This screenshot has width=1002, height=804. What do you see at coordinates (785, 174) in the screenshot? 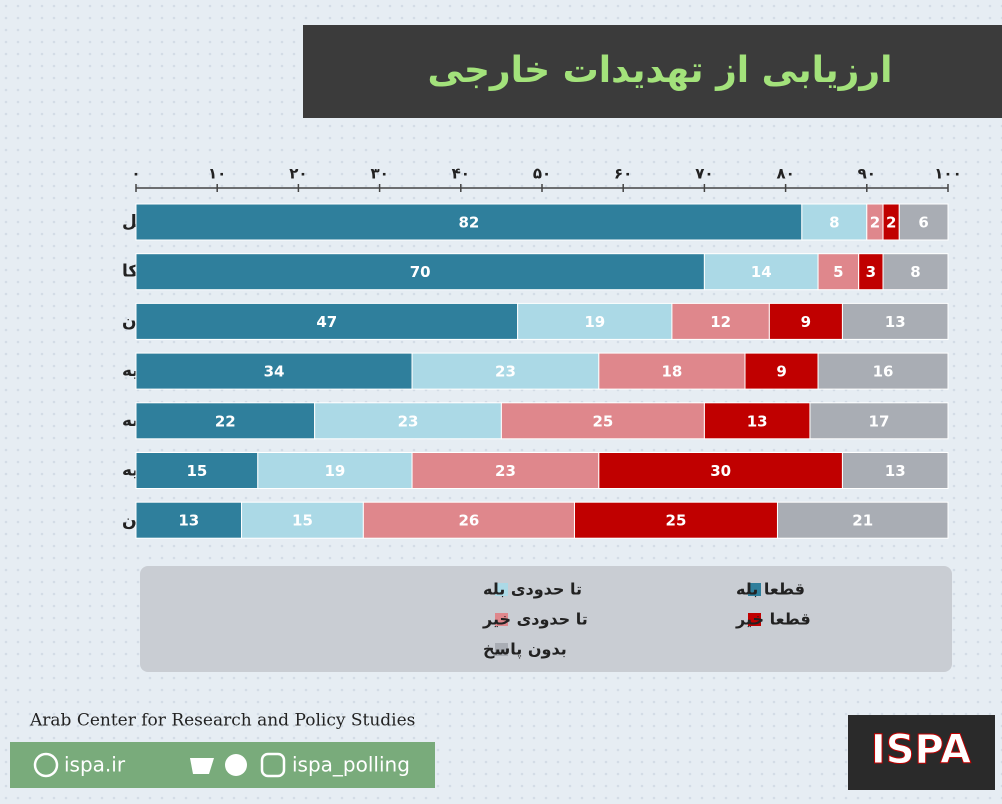
I see `x-tick-label: ۸۰` at bounding box center [785, 174].